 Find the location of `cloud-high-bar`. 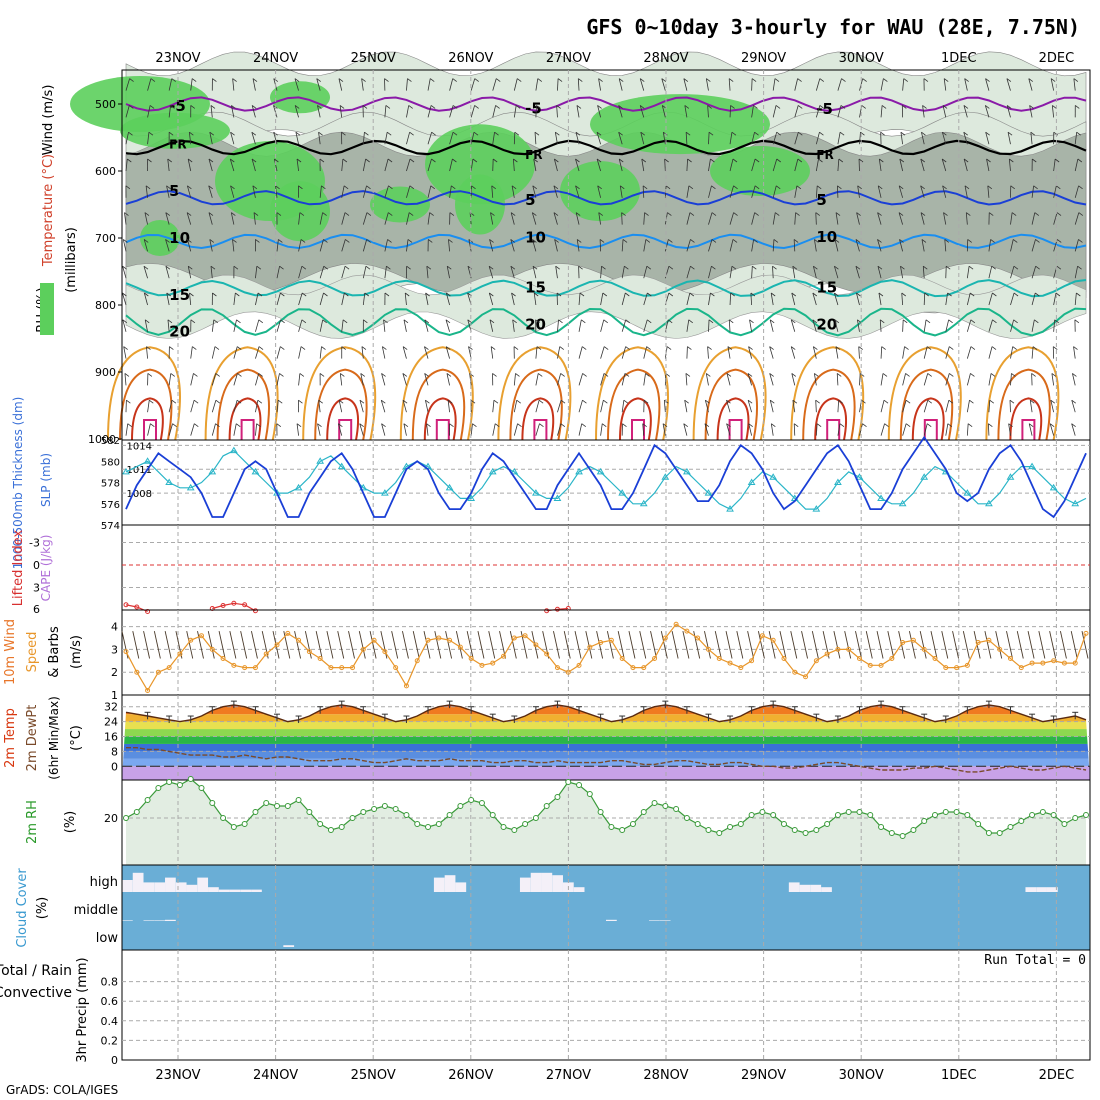

cloud-high-bar is located at coordinates (138, 882).